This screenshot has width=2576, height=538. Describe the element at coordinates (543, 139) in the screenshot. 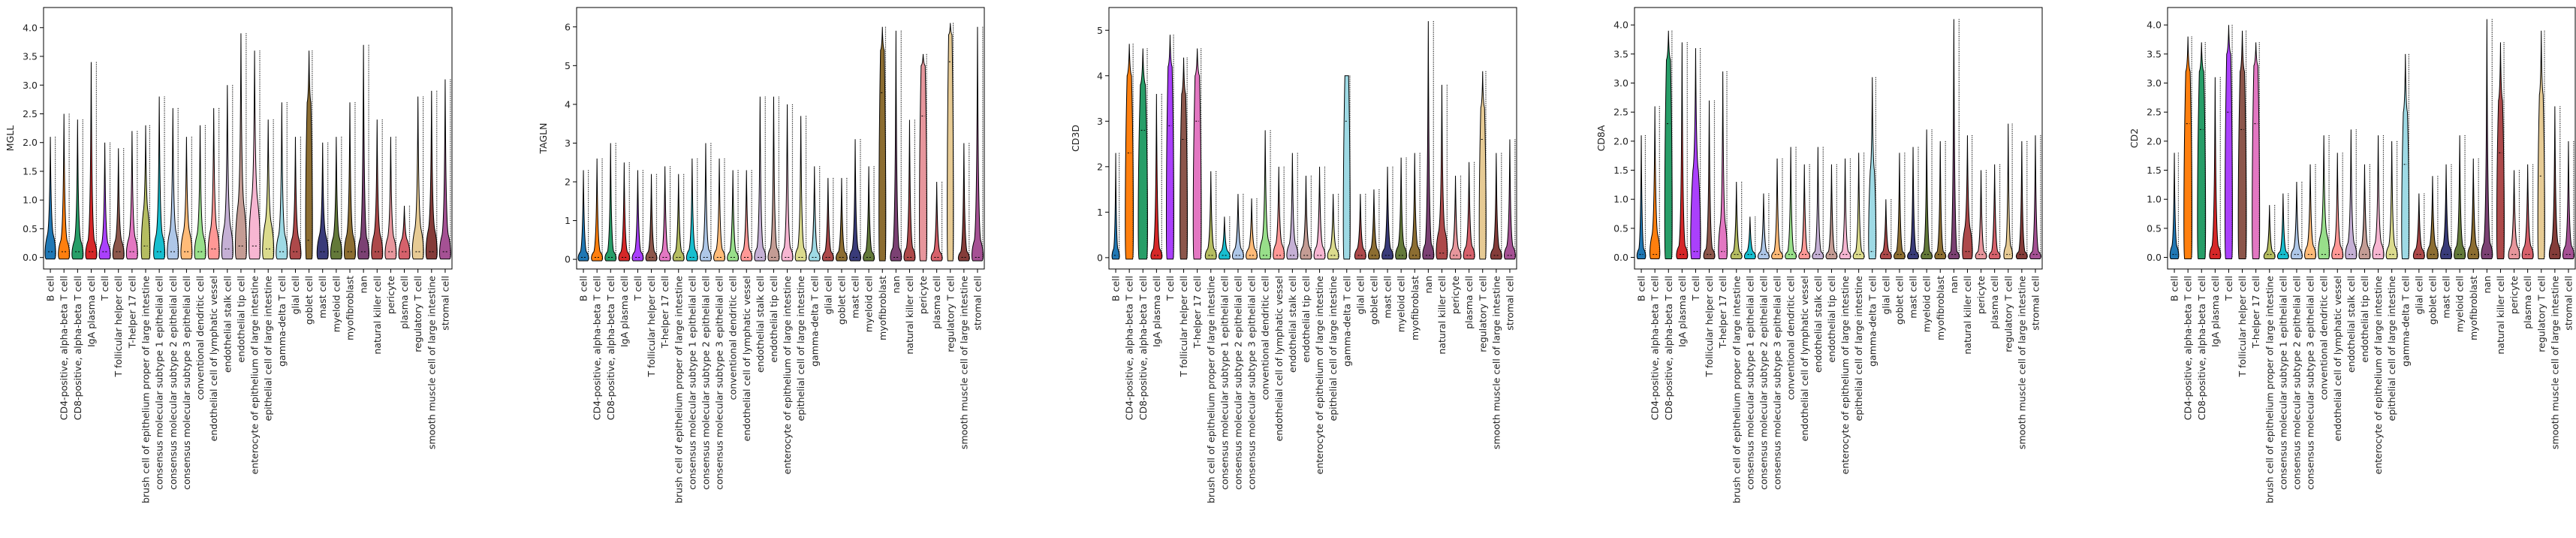

I see `y-axis-label: TAGLN` at that location.